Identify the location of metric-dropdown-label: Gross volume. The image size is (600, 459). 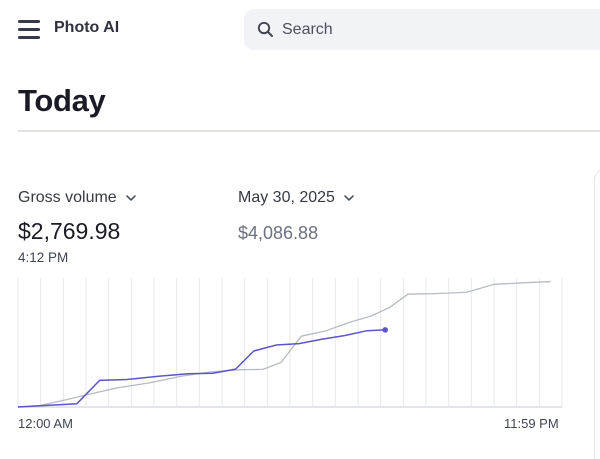
(67, 197).